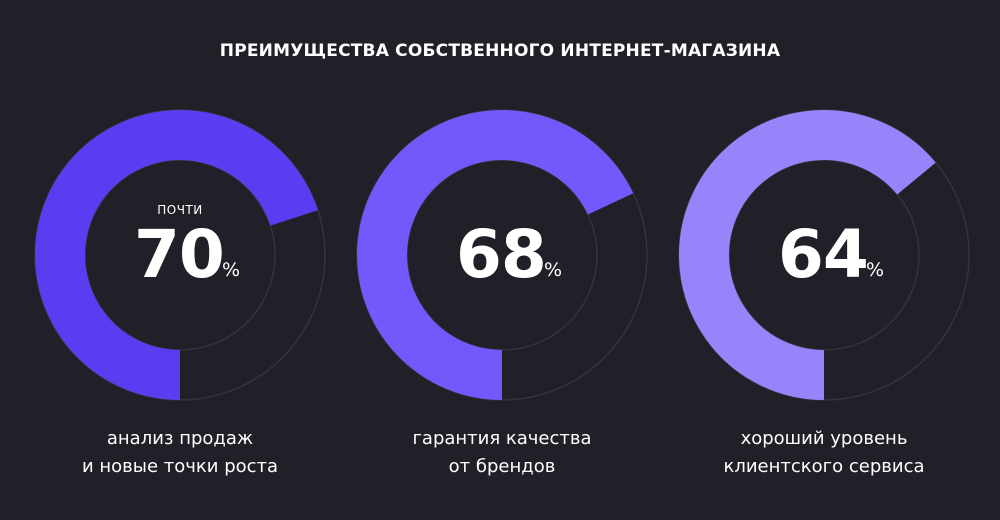 Image resolution: width=1000 pixels, height=520 pixels. Describe the element at coordinates (502, 466) in the screenshot. I see `caption-line: от брендов` at that location.